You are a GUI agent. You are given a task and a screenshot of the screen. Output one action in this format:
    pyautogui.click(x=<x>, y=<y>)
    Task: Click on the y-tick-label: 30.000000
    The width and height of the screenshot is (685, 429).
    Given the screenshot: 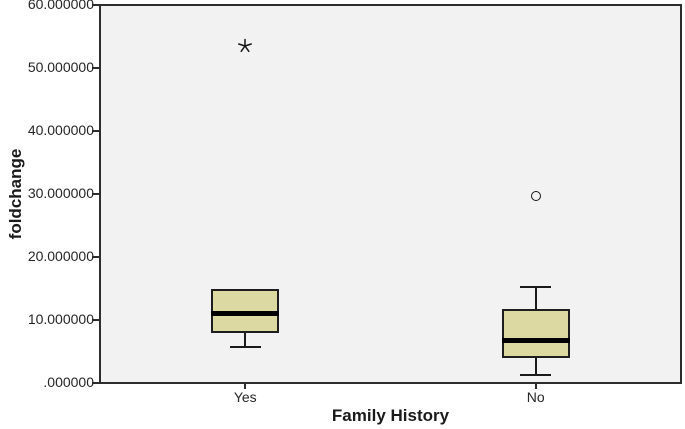 What is the action you would take?
    pyautogui.click(x=60, y=193)
    